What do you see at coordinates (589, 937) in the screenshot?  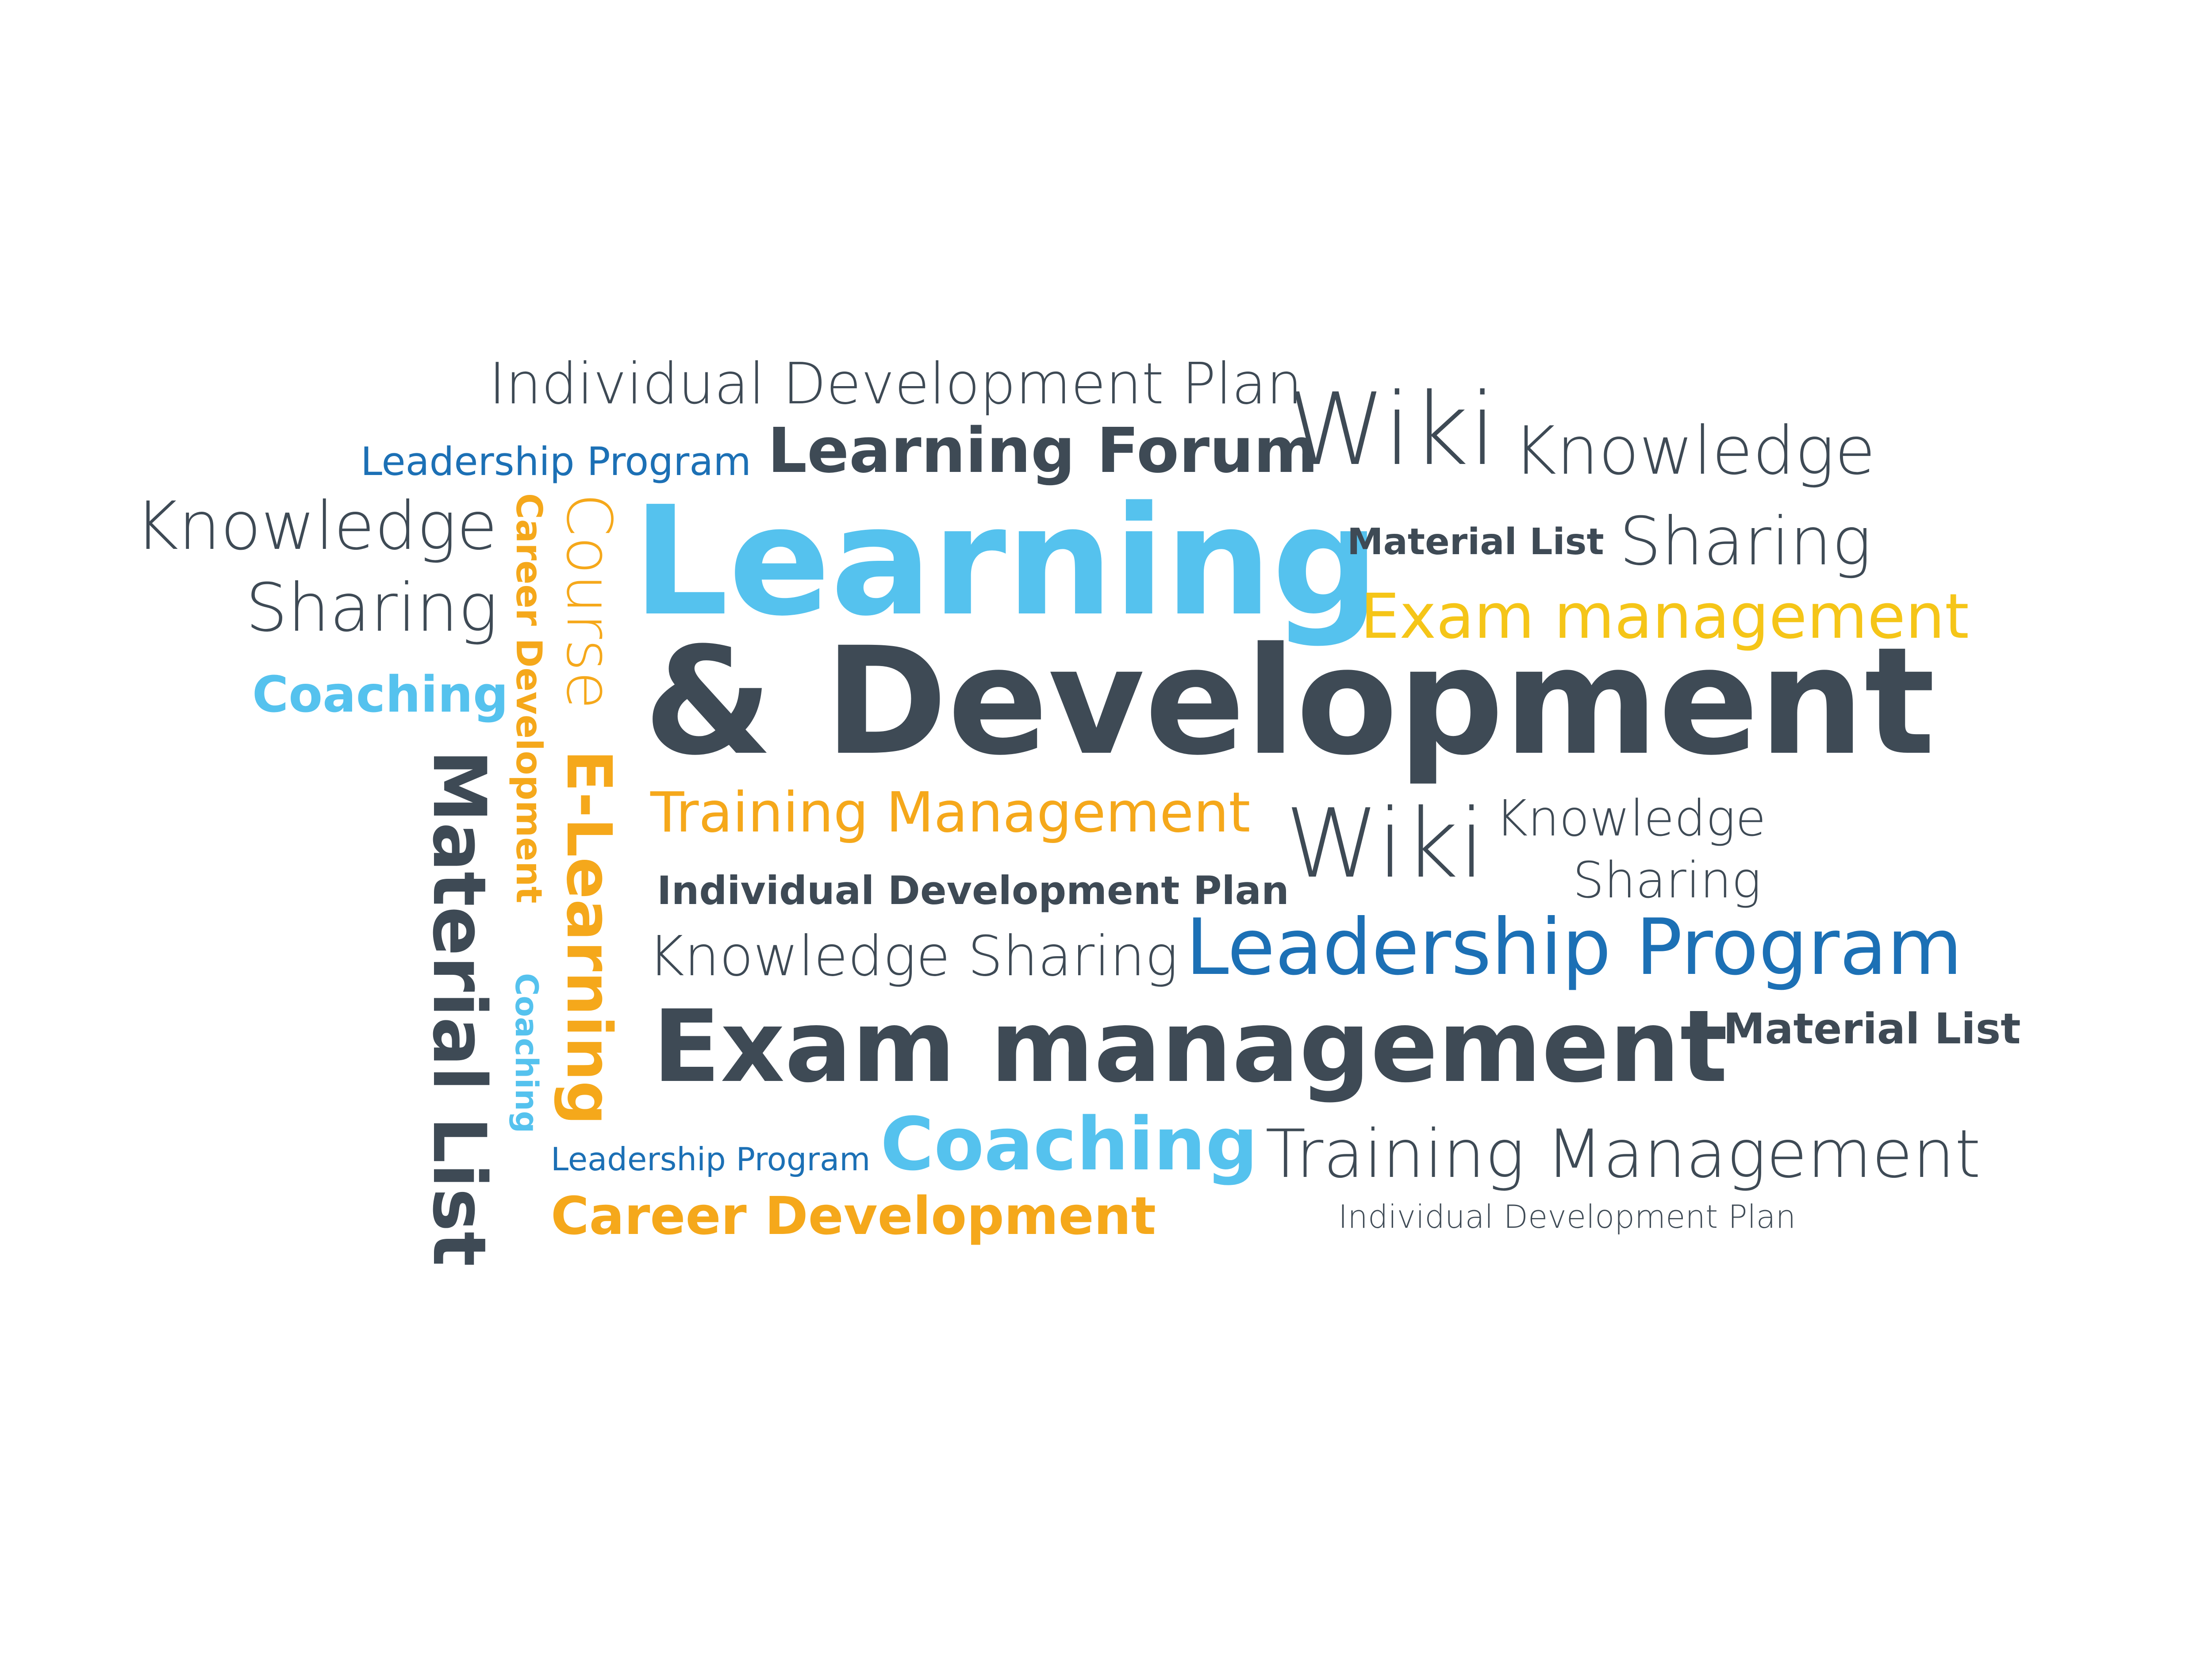 I see `word-e-learning: E-Learning` at bounding box center [589, 937].